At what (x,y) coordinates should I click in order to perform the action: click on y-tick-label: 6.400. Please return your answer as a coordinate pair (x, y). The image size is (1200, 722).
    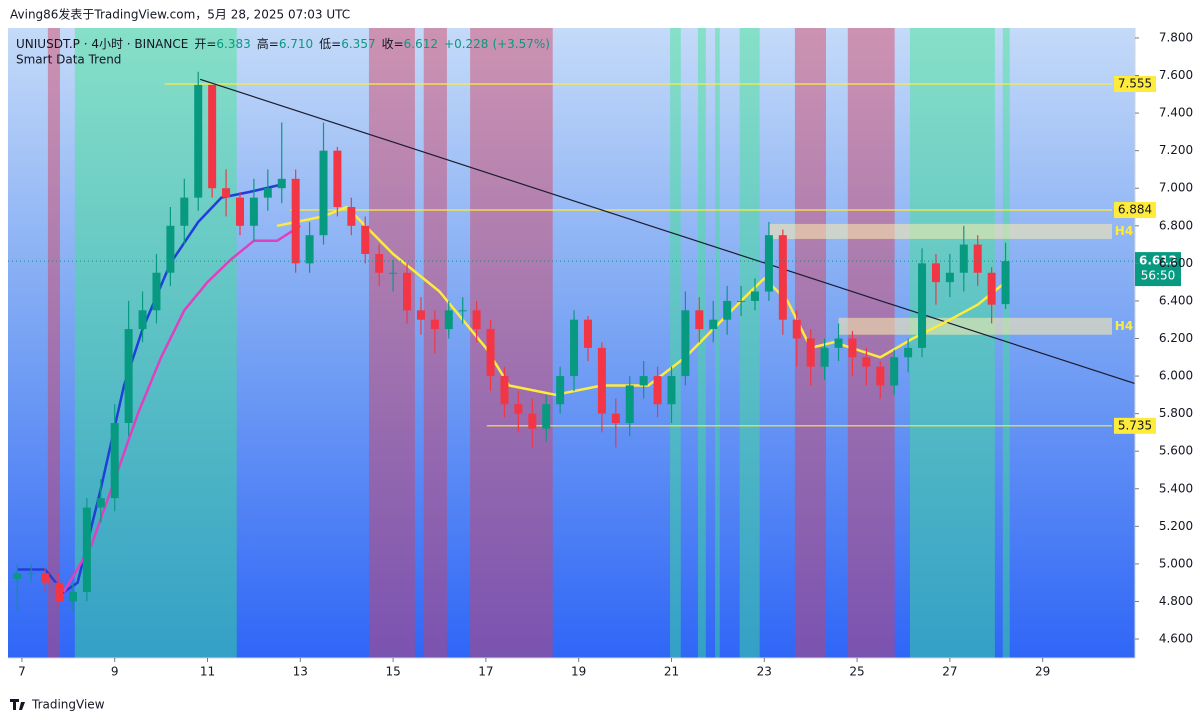
    Looking at the image, I should click on (1176, 300).